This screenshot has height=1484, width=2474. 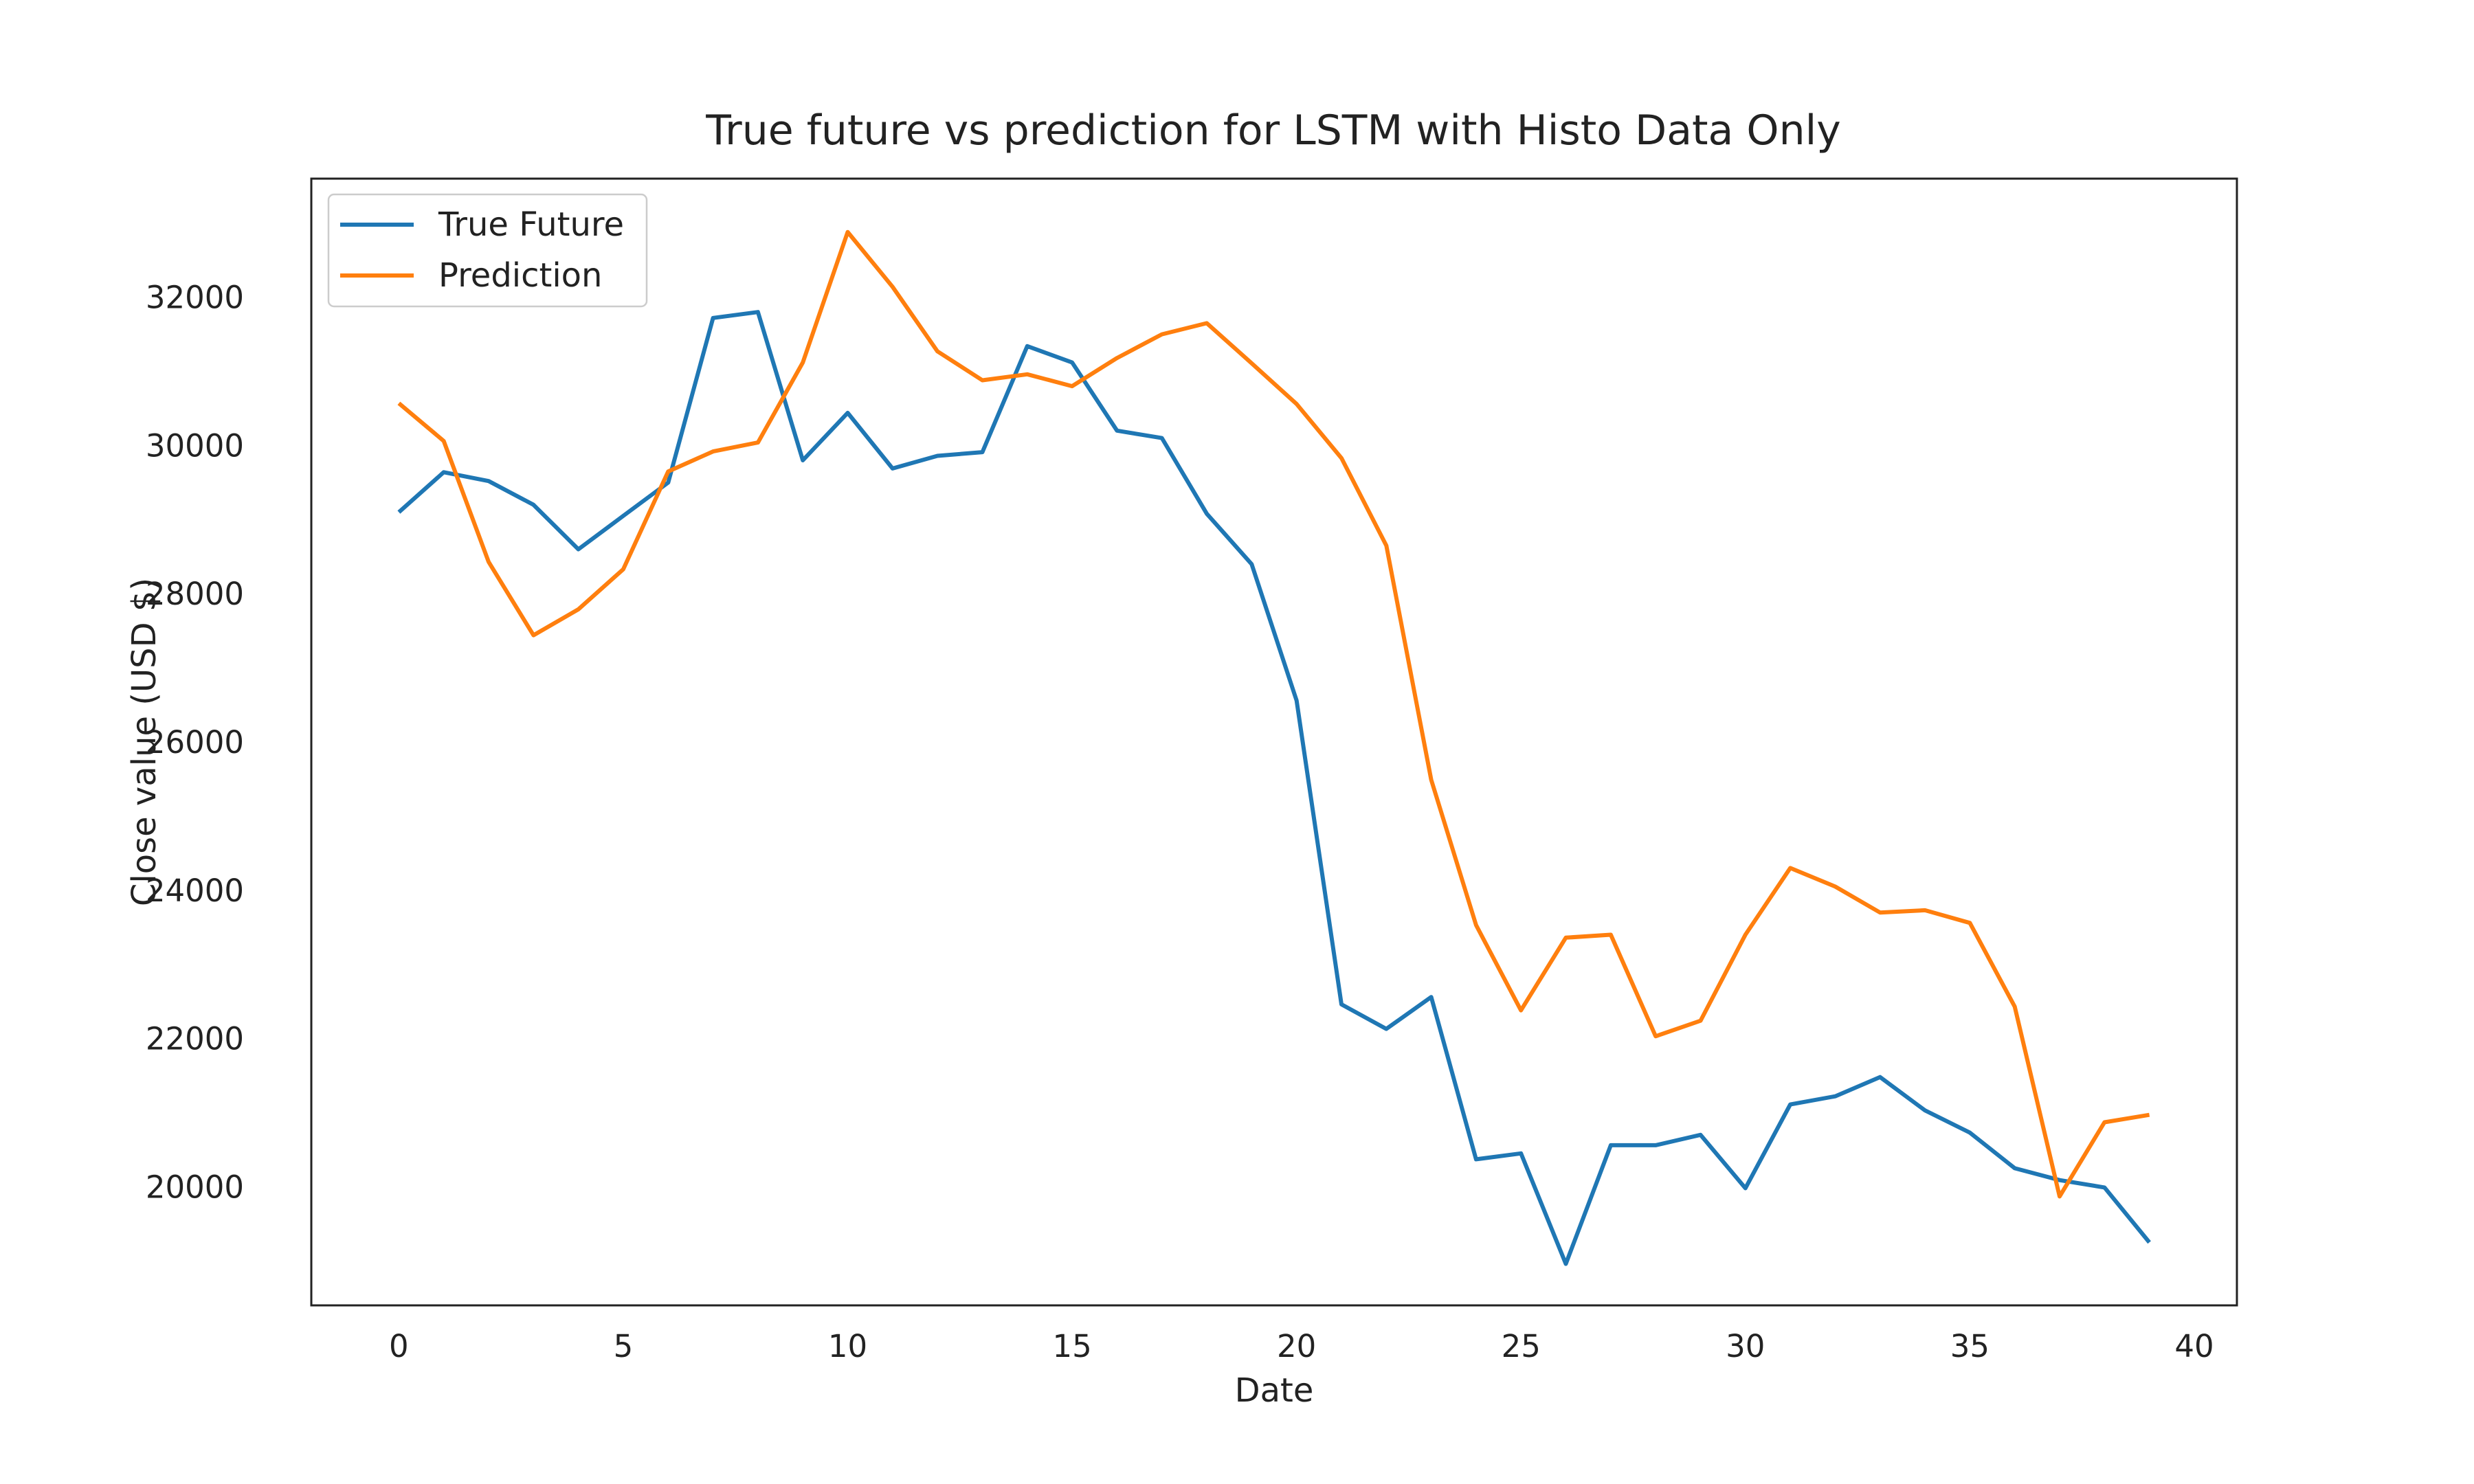 I want to click on x-tick-label: 40, so click(x=2194, y=1346).